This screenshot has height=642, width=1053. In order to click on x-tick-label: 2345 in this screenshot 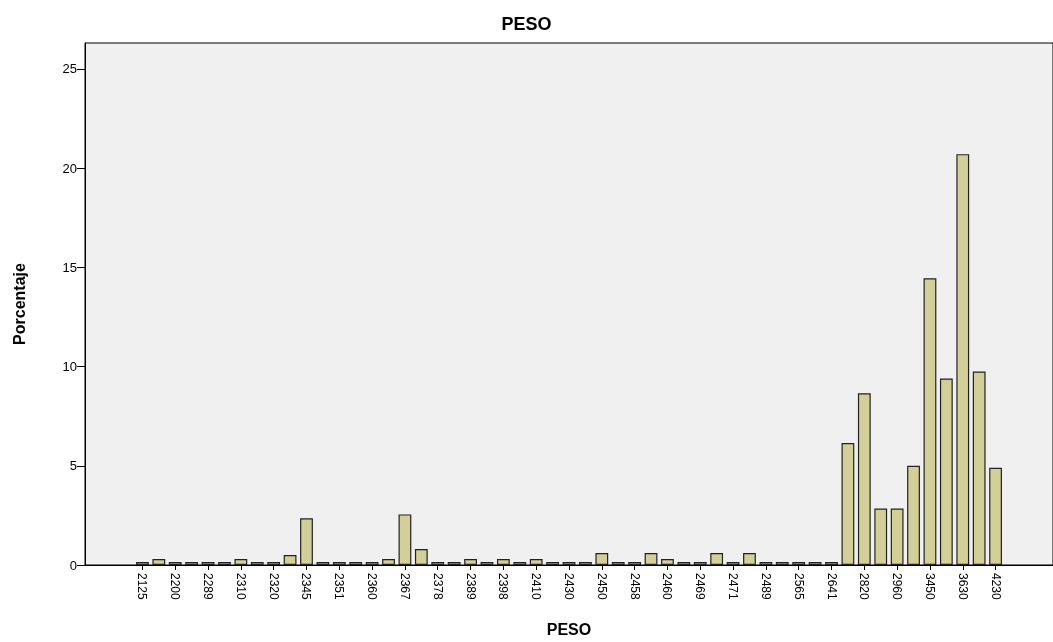, I will do `click(306, 587)`.